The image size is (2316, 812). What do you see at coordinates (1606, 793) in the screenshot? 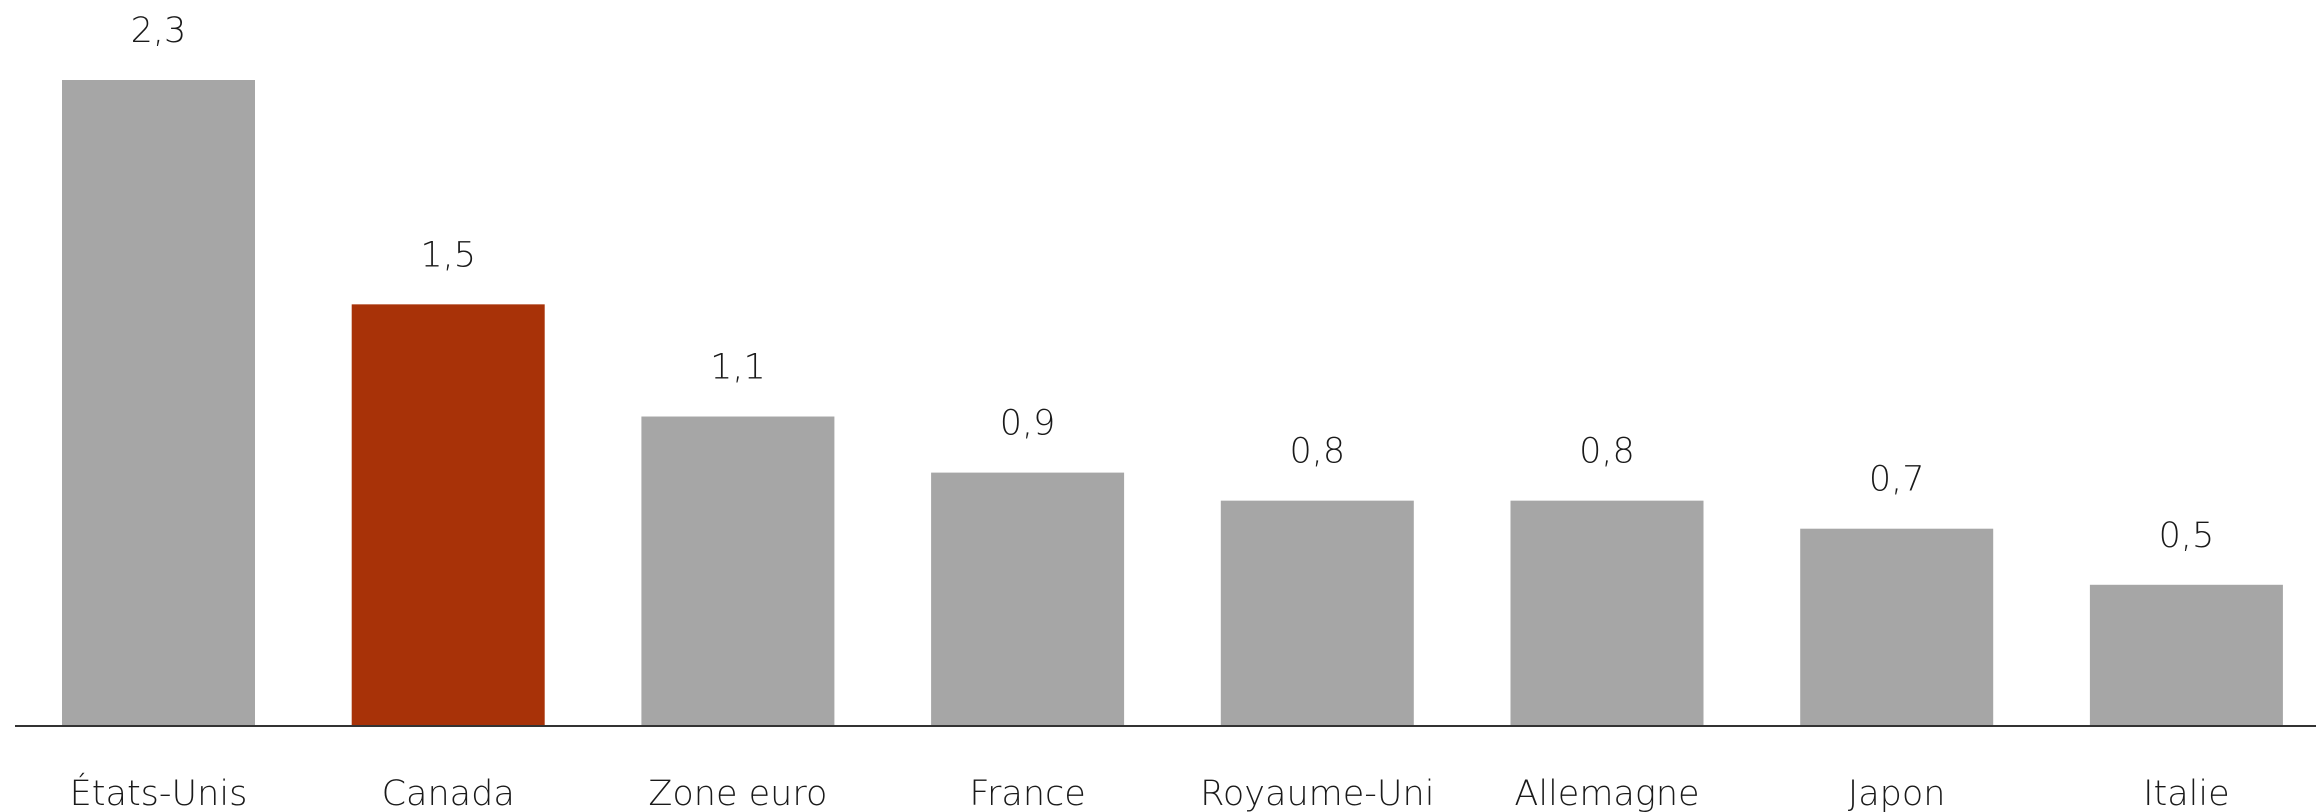
I see `x-tick-label: Allemagne` at bounding box center [1606, 793].